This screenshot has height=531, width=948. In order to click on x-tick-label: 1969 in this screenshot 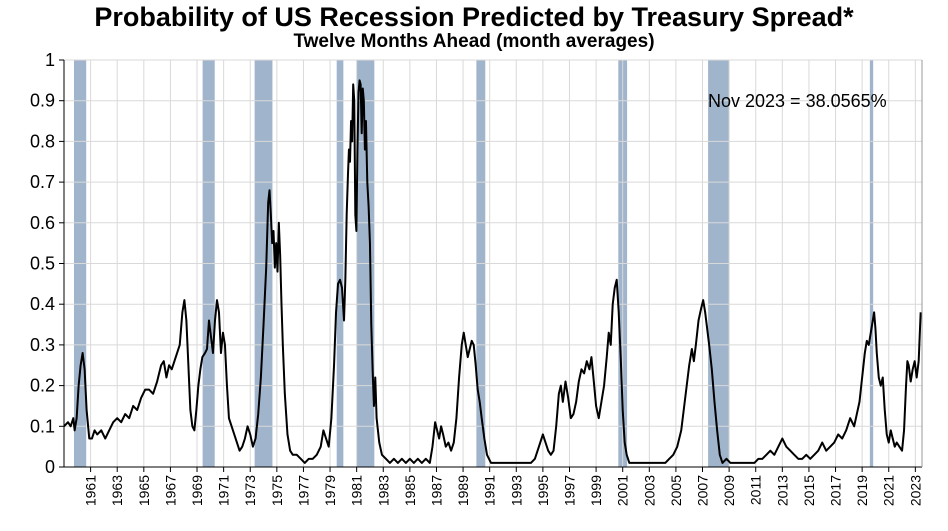, I will do `click(197, 490)`.